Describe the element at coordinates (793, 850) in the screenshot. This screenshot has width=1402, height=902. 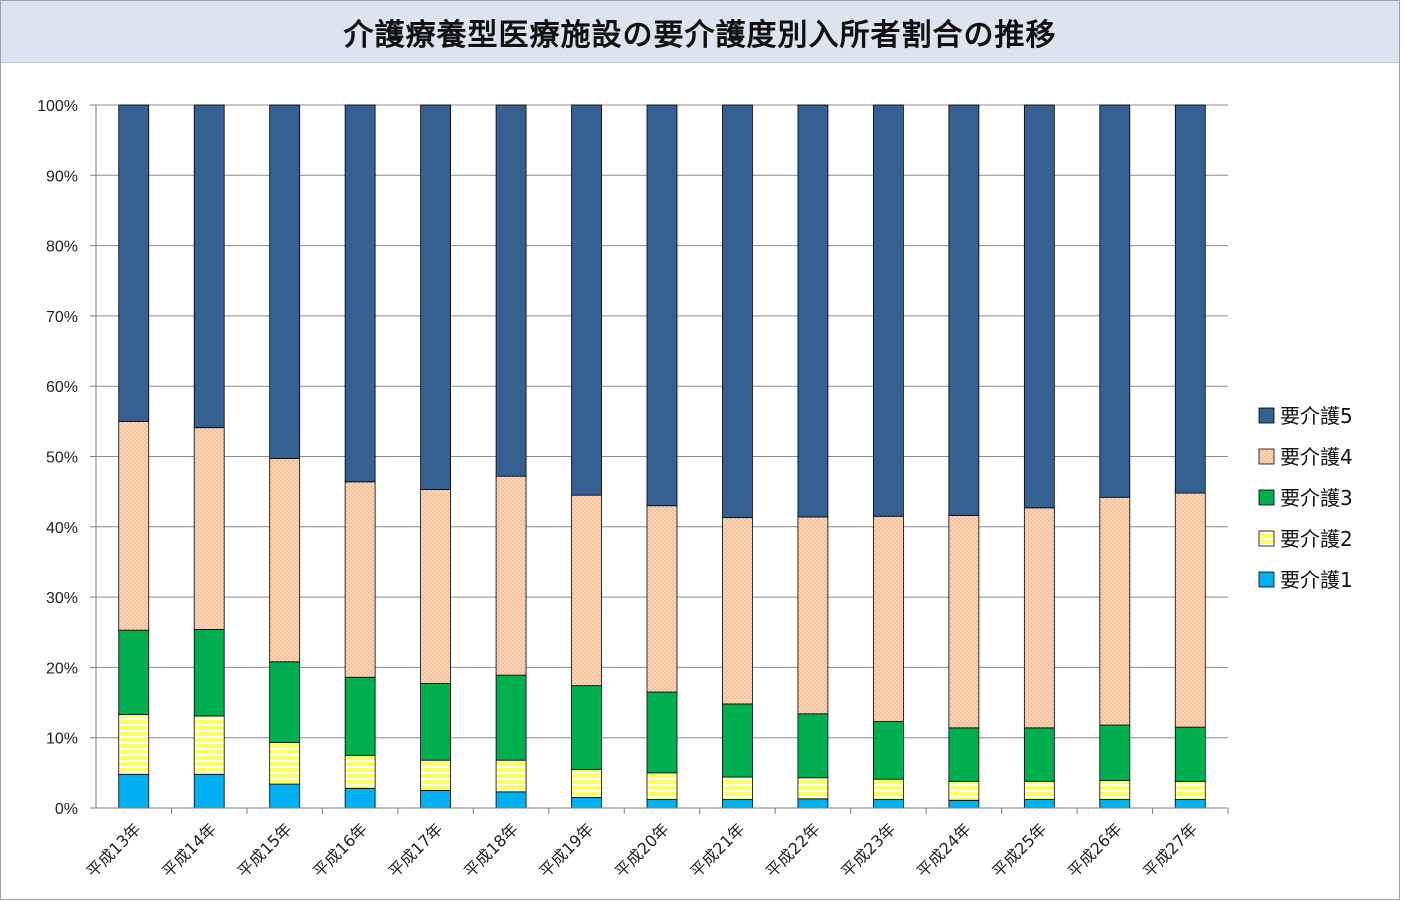
I see `x-tick-label: 平成22年` at that location.